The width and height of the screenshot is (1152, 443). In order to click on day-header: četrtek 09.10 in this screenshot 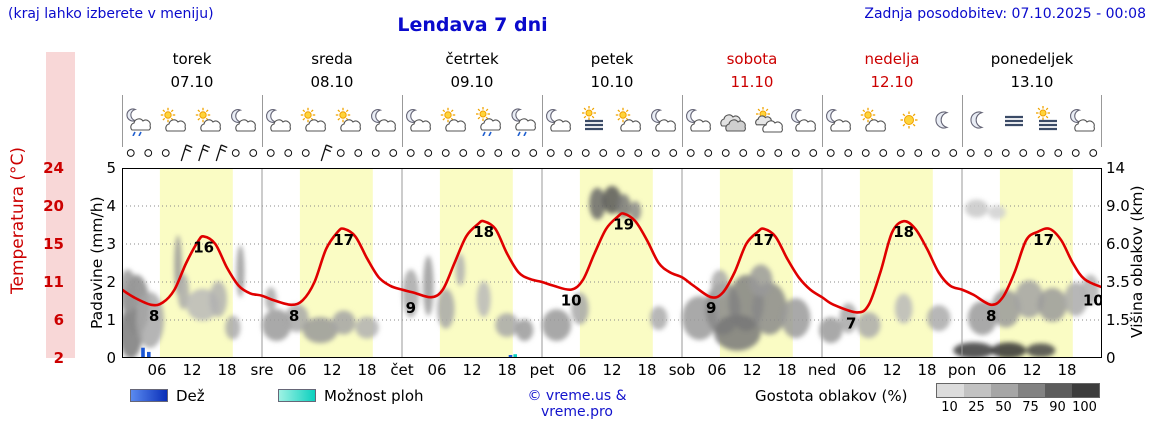, I will do `click(472, 70)`.